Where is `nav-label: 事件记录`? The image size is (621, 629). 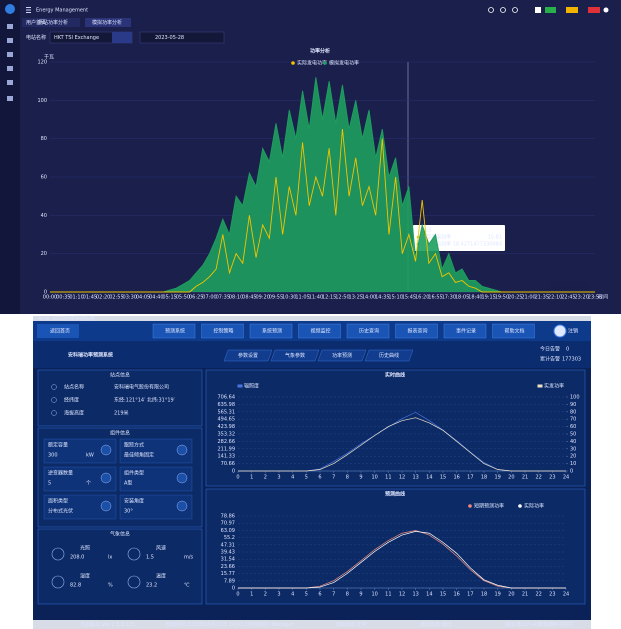
nav-label: 事件记录 is located at coordinates (466, 331).